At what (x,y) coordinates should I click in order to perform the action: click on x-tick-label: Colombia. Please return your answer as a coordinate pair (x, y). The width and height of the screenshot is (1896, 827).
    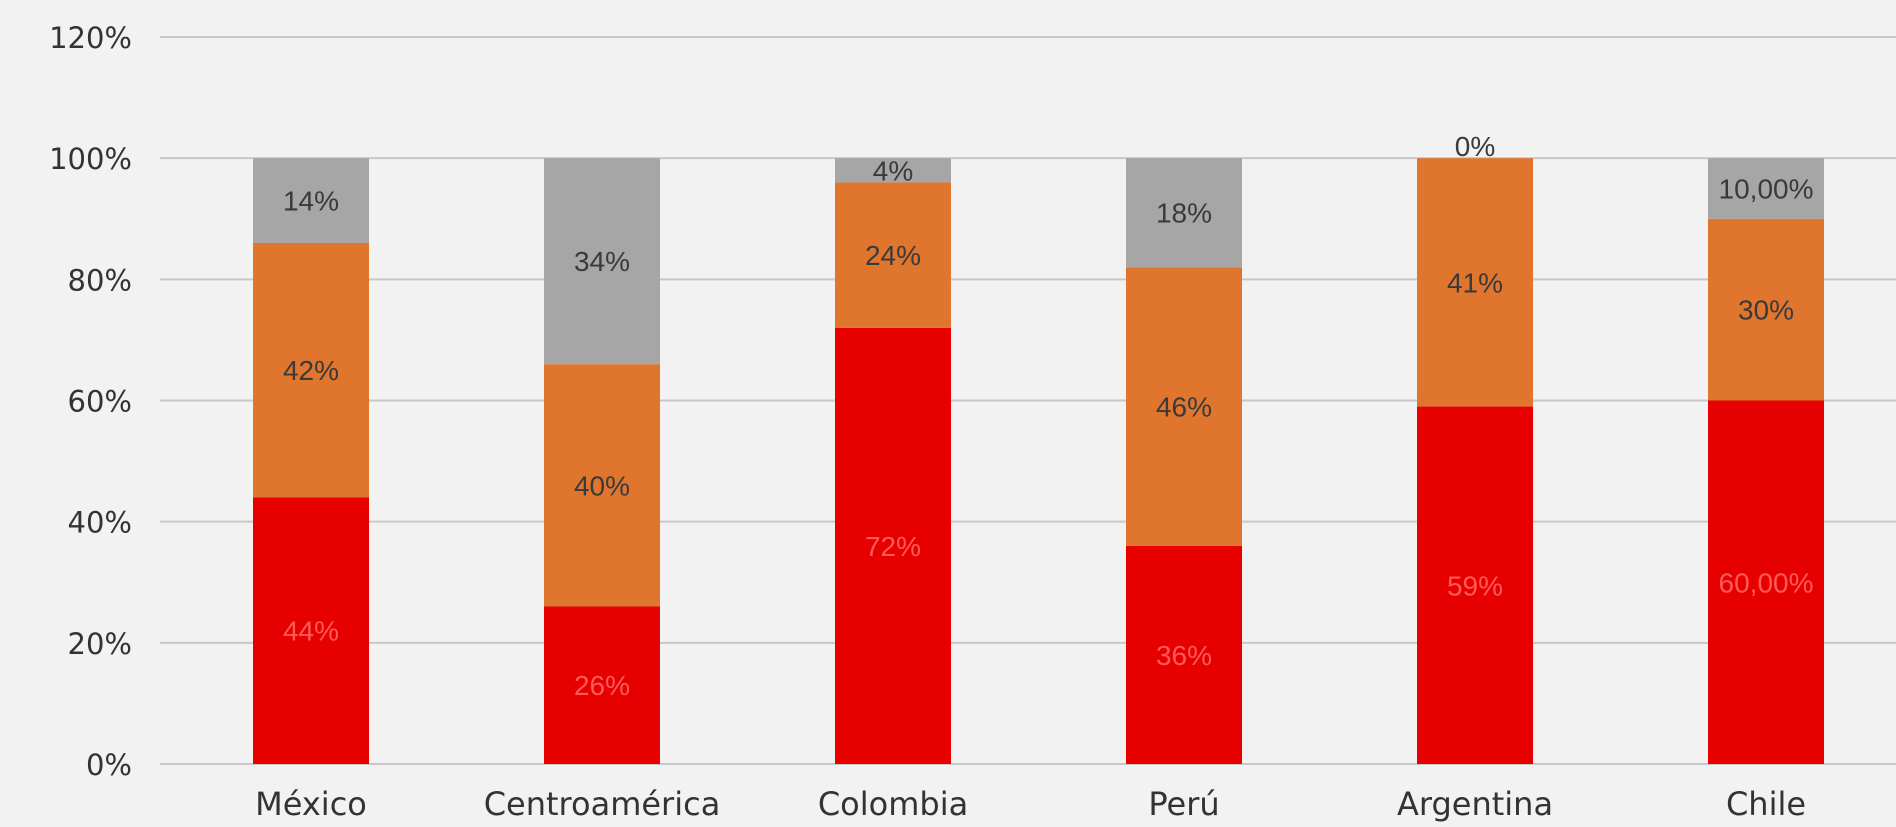
    Looking at the image, I should click on (893, 804).